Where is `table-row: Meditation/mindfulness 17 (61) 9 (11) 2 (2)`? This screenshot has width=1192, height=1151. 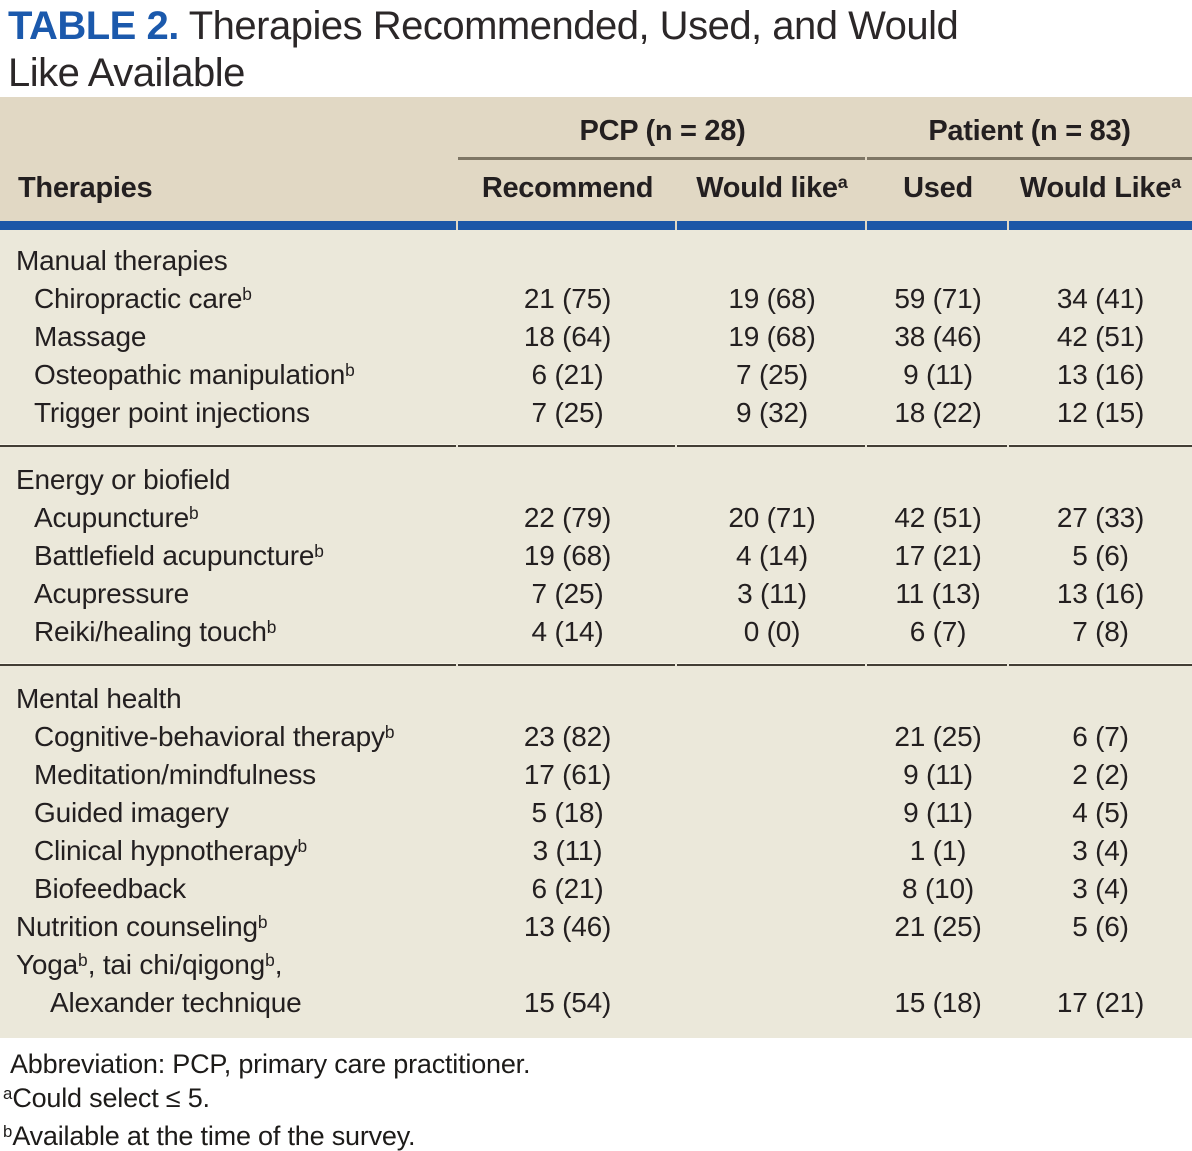
table-row: Meditation/mindfulness 17 (61) 9 (11) 2 (2) is located at coordinates (596, 775).